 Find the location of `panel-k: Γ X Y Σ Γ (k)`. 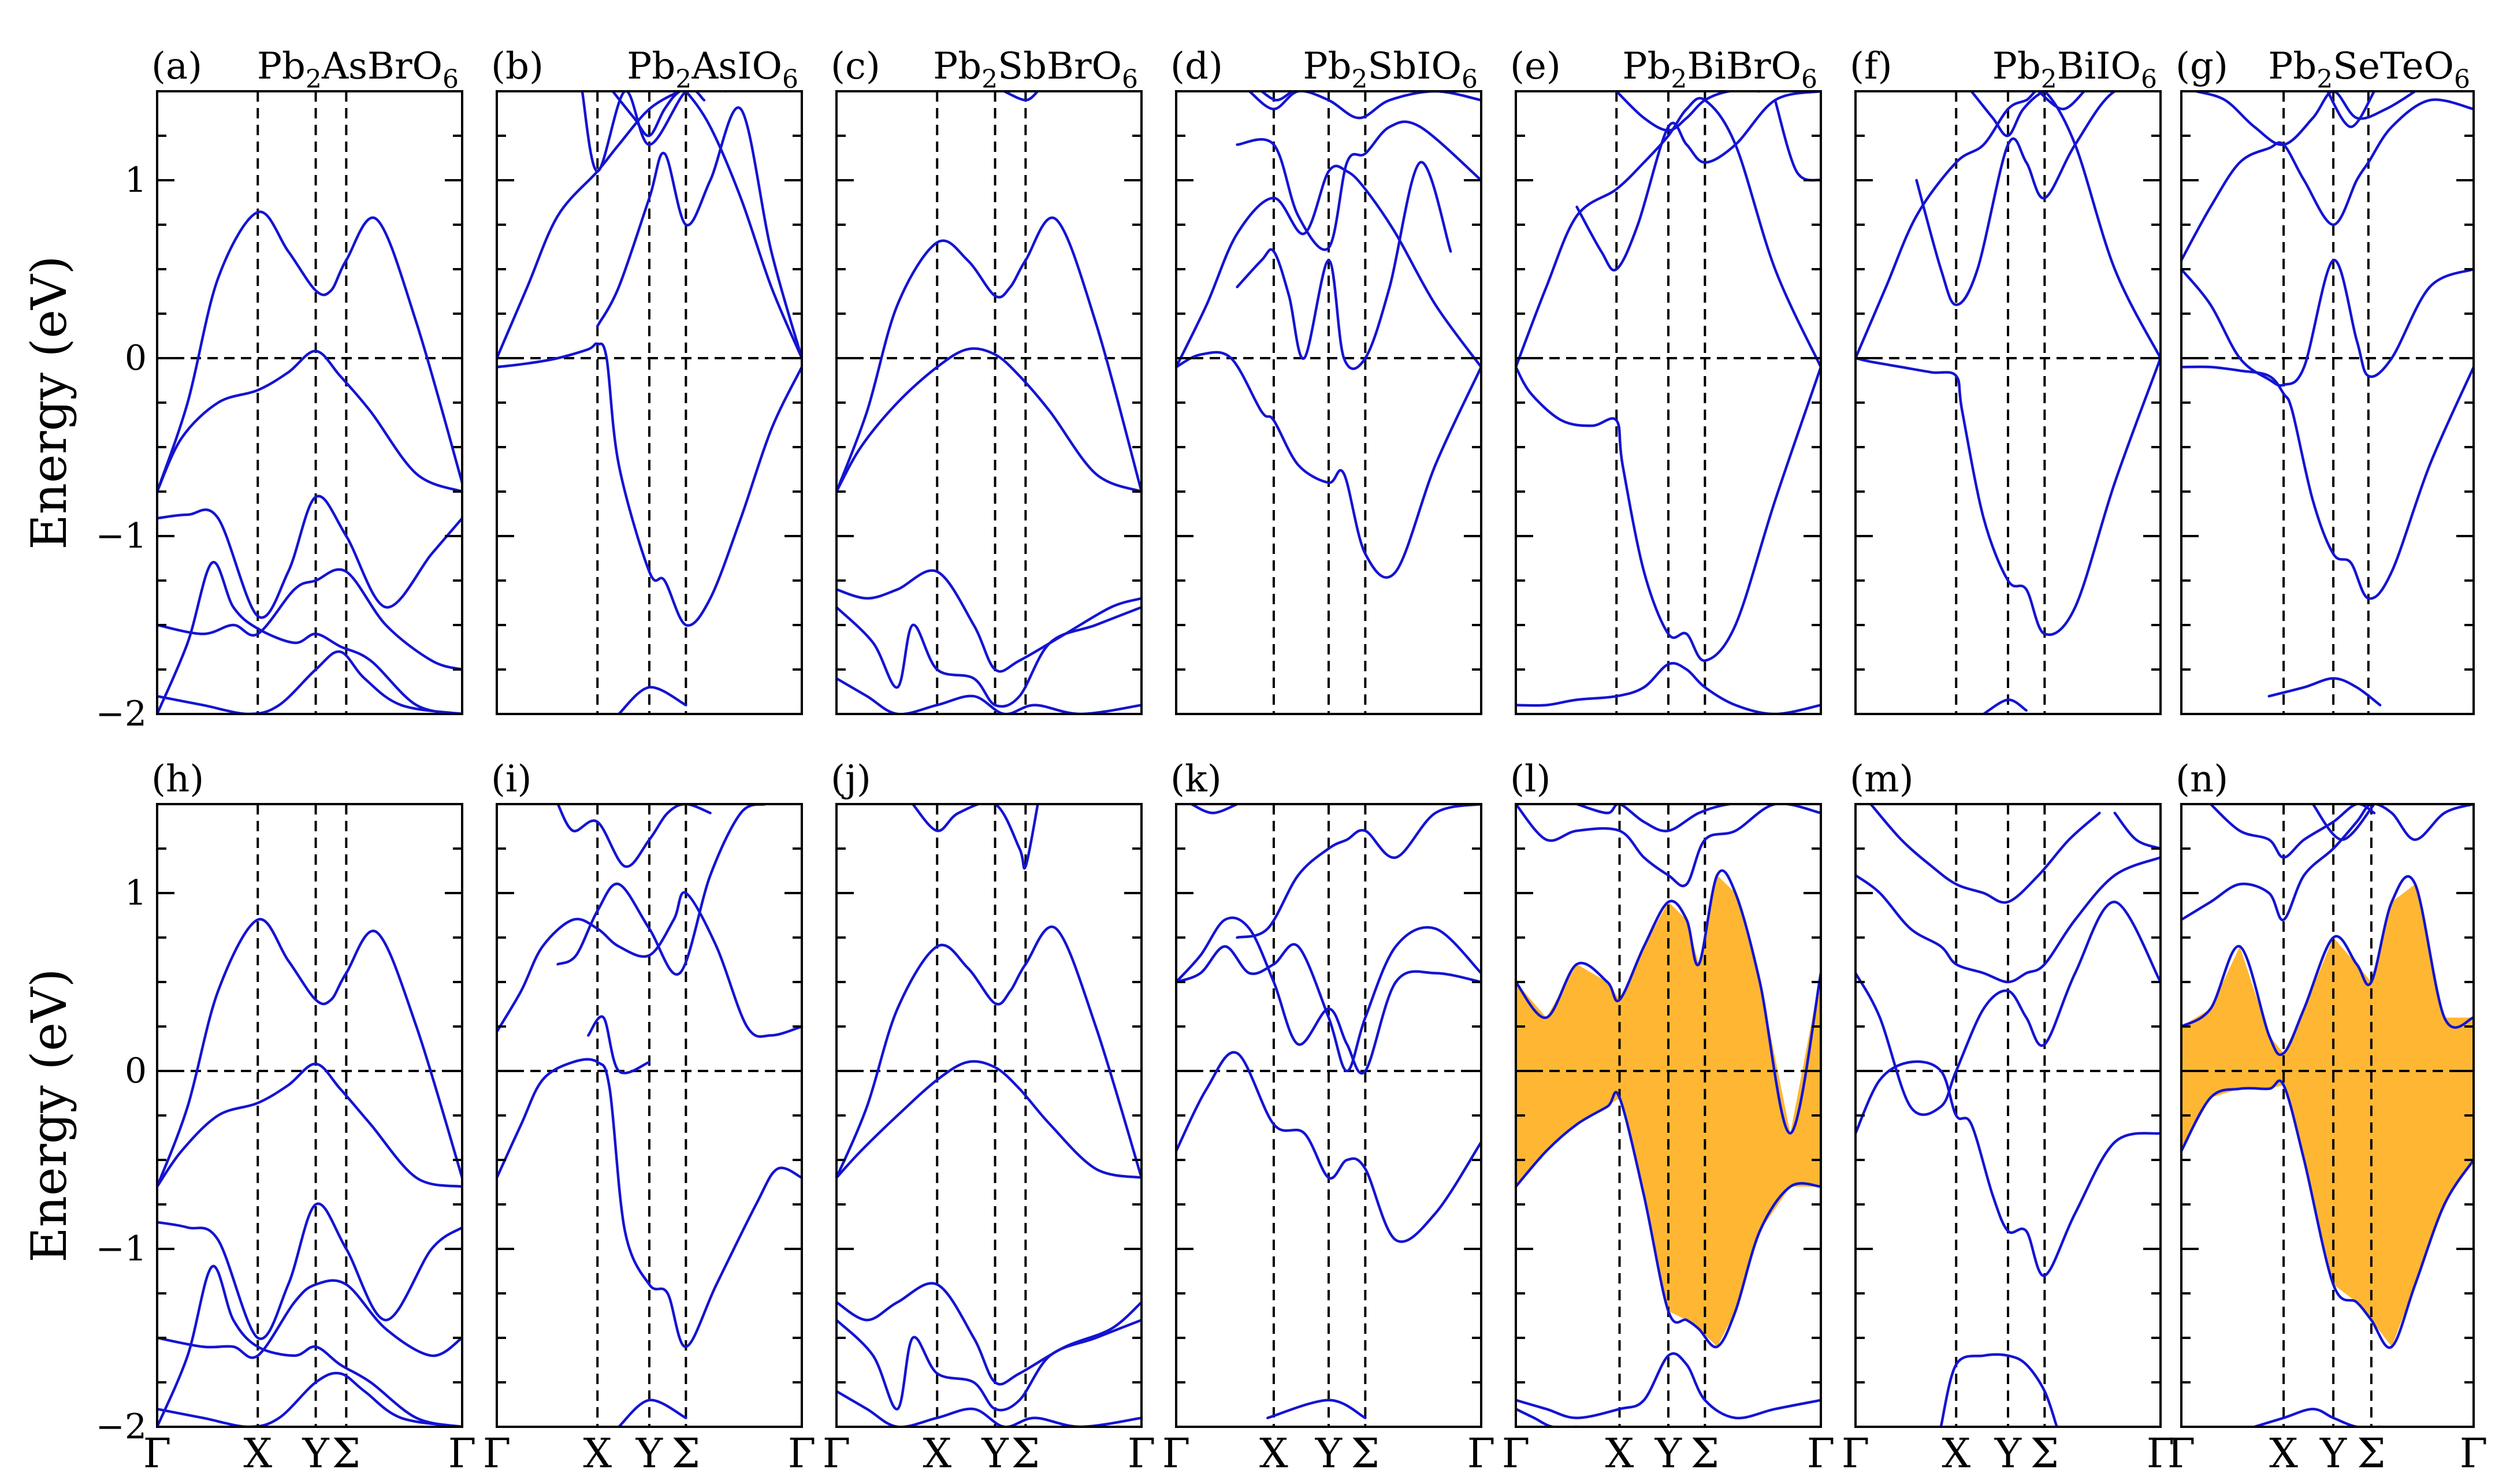

panel-k: Γ X Y Σ Γ (k) is located at coordinates (1329, 1117).